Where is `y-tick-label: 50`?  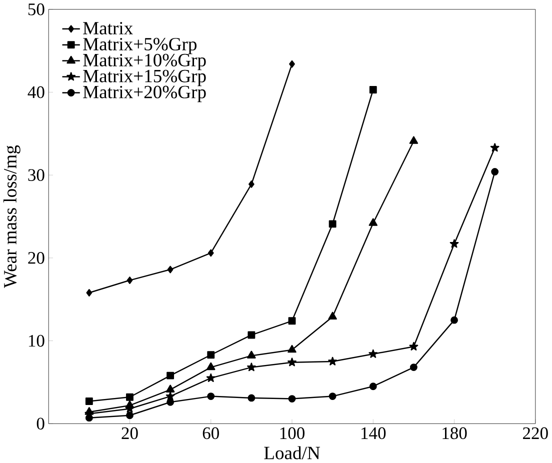 y-tick-label: 50 is located at coordinates (36, 10).